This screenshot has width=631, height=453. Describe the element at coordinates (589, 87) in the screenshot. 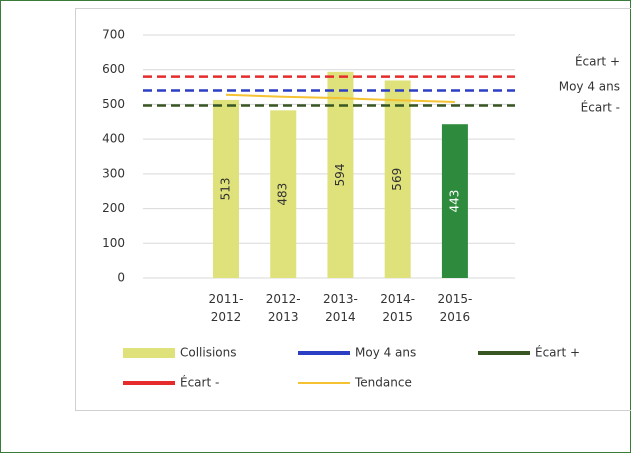

I see `annotation: Moy 4 ans` at that location.